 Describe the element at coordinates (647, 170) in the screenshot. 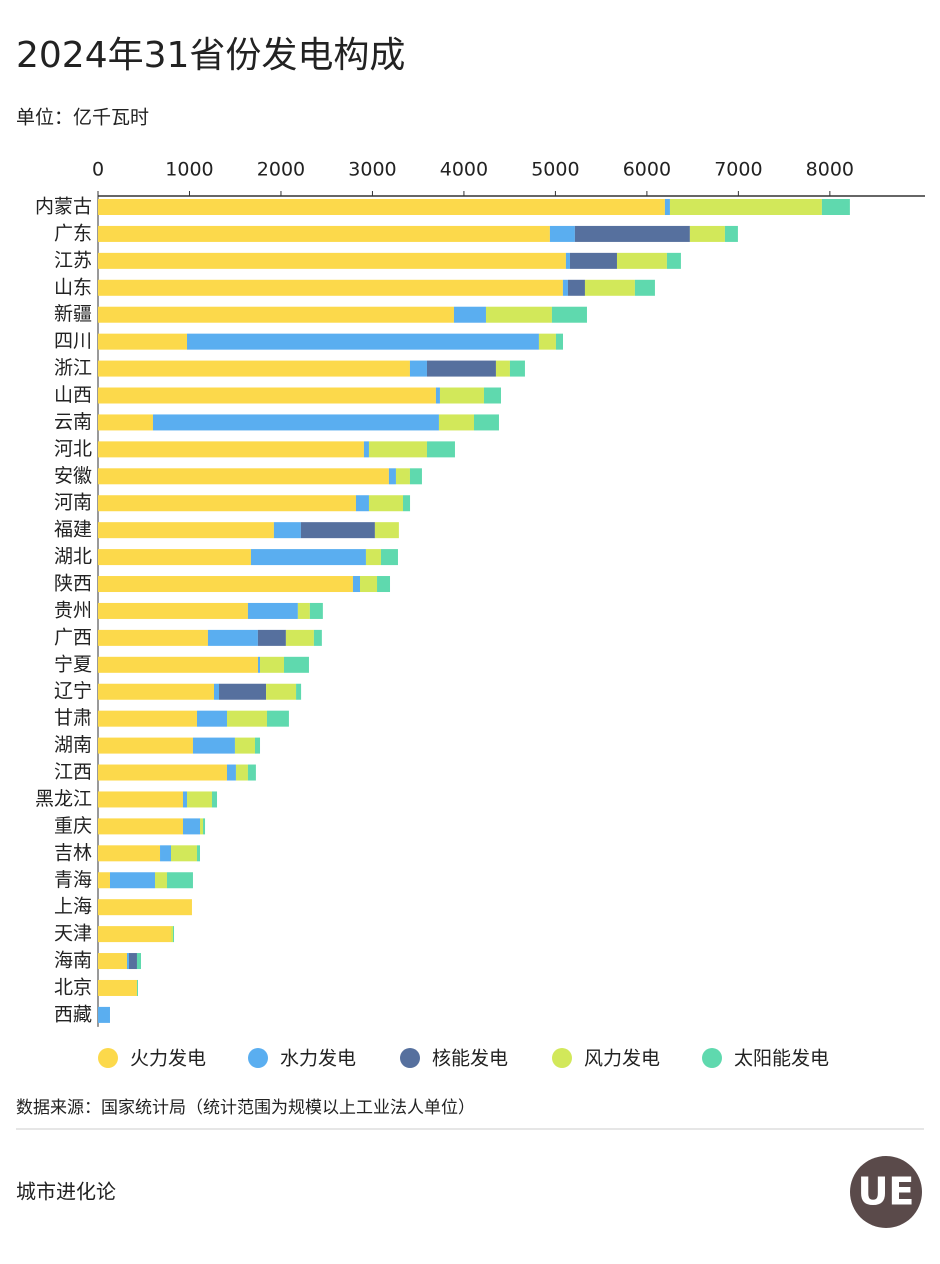

I see `x-tick-label: 6000` at that location.